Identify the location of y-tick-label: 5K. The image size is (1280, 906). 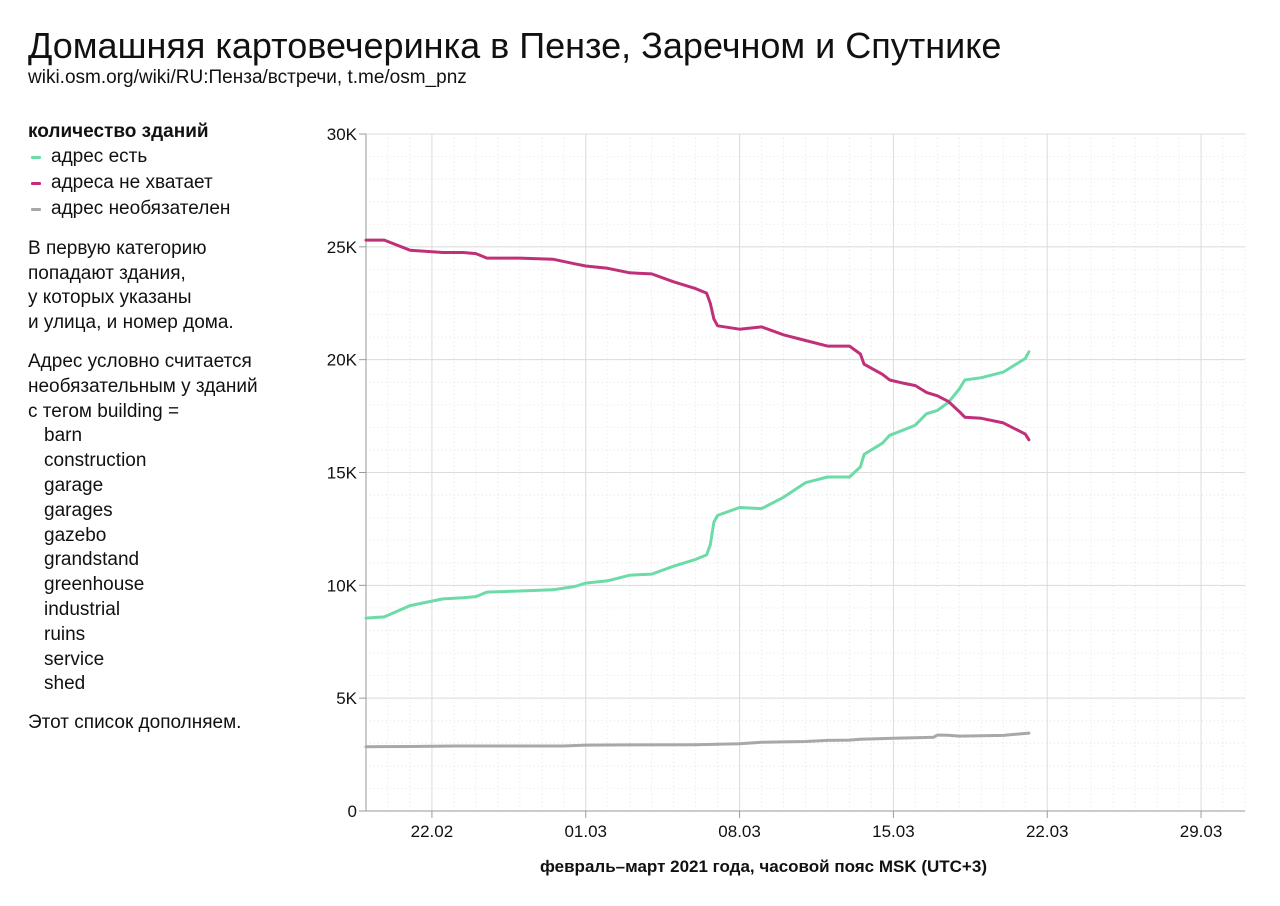
(346, 698).